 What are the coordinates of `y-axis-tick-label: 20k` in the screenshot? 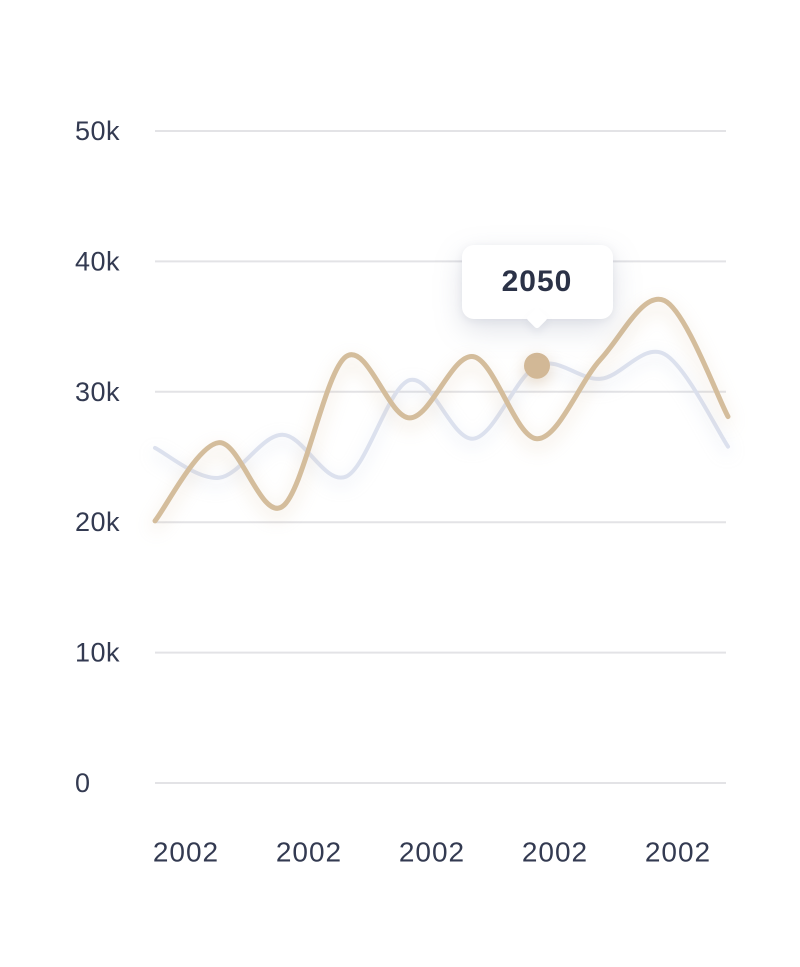 It's located at (97, 522).